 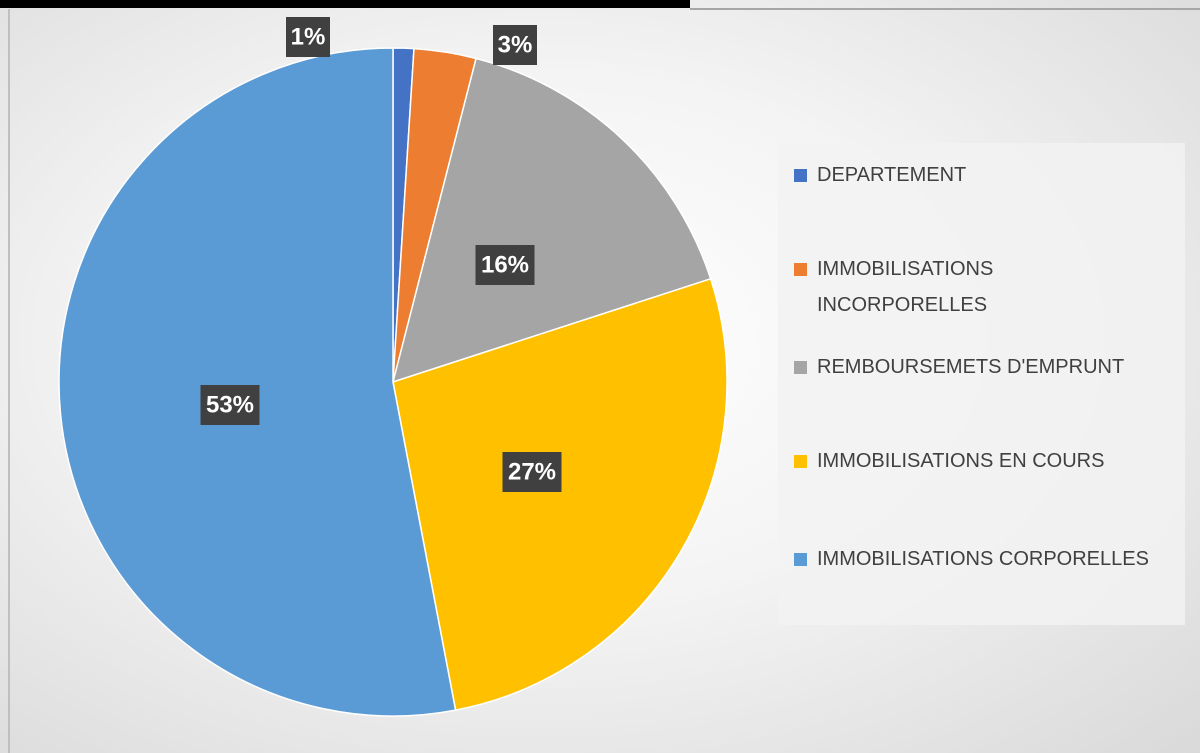 What do you see at coordinates (986, 175) in the screenshot?
I see `legend-entry: DEPARTEMENT` at bounding box center [986, 175].